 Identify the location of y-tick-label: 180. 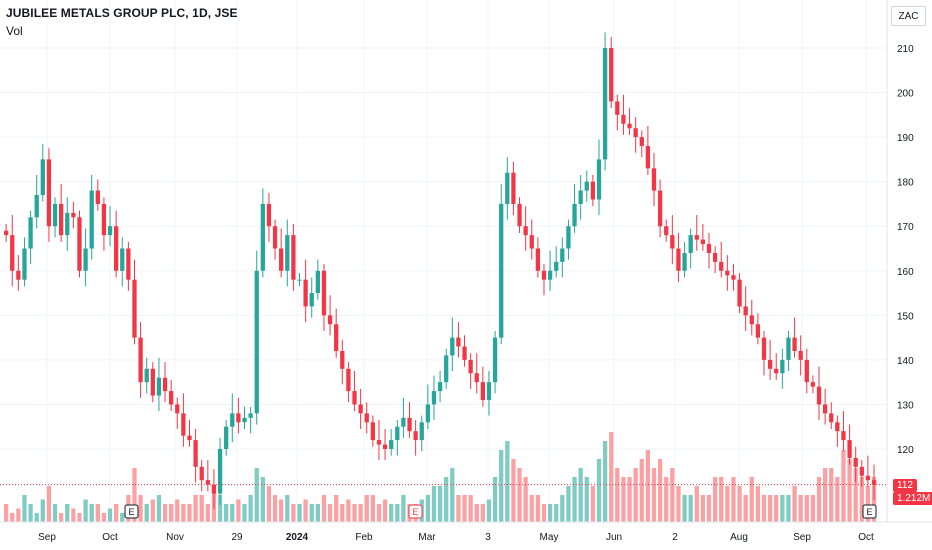
(905, 183).